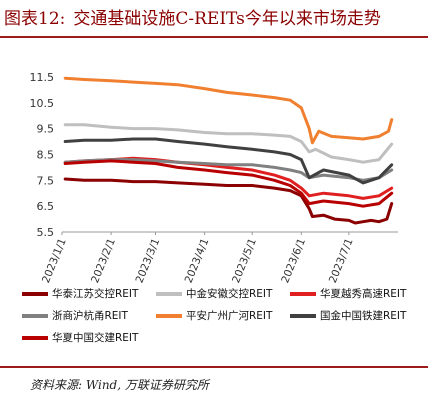  What do you see at coordinates (119, 385) in the screenshot?
I see `source-note: 资料来源: Wind, 万联证券研究所` at bounding box center [119, 385].